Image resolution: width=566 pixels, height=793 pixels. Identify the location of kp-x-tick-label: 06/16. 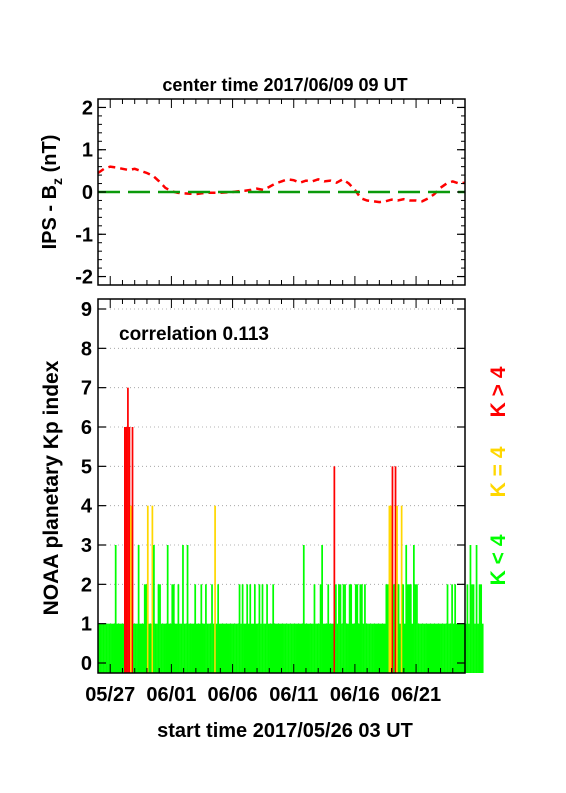
(355, 695).